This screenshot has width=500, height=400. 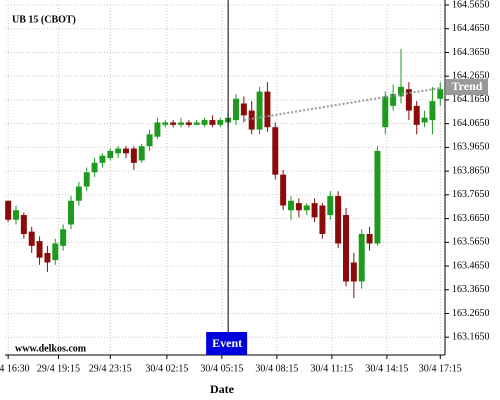 I want to click on y-tick-label: 163.6650, so click(x=471, y=218).